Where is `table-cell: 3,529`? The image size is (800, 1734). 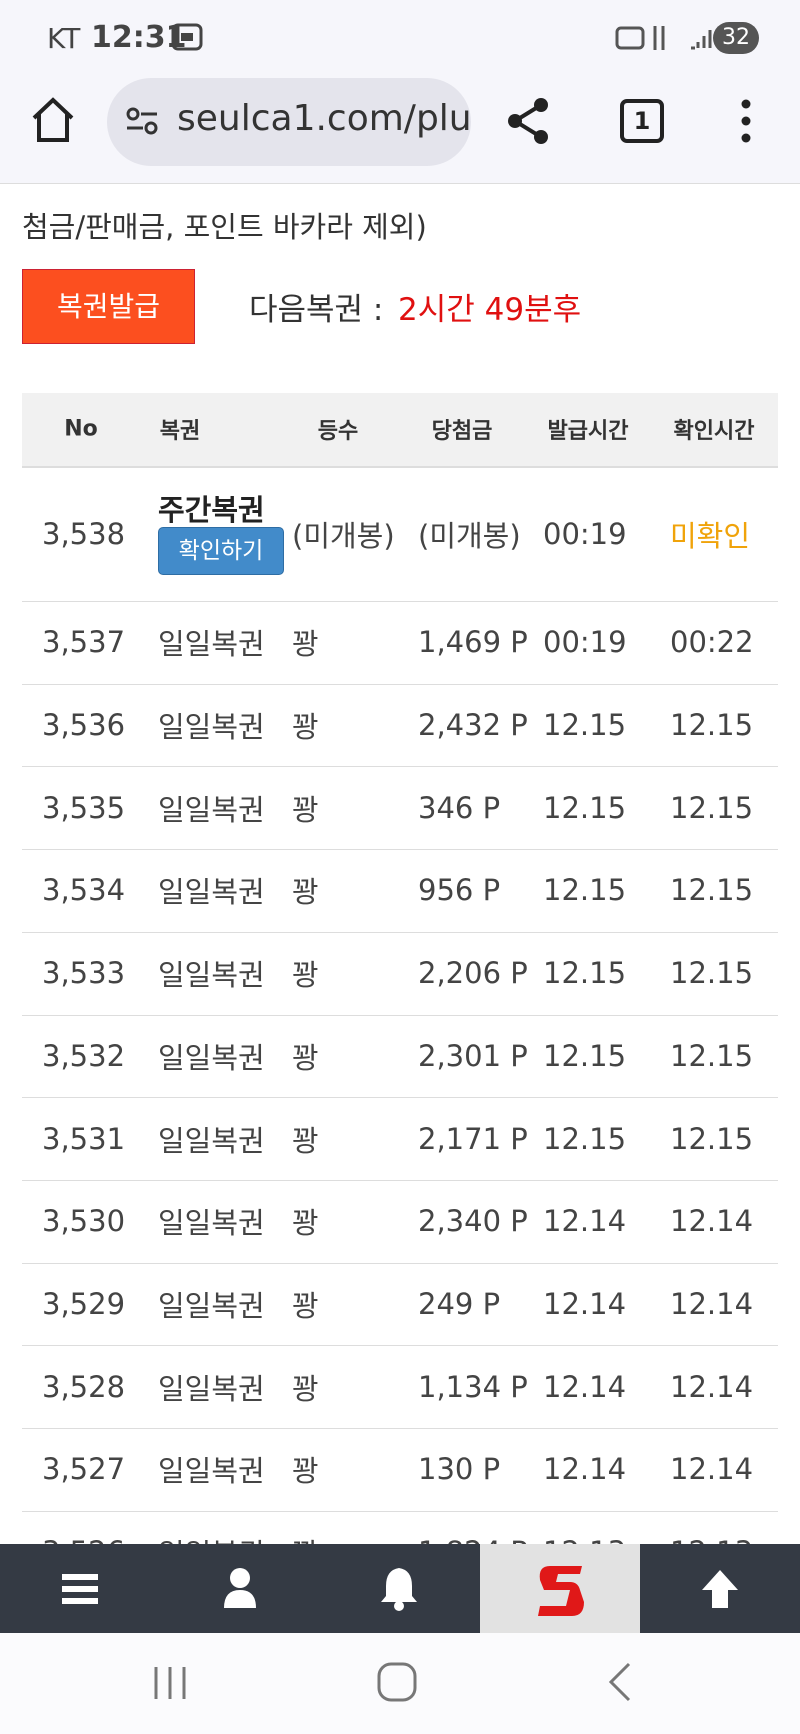 table-cell: 3,529 is located at coordinates (84, 1303).